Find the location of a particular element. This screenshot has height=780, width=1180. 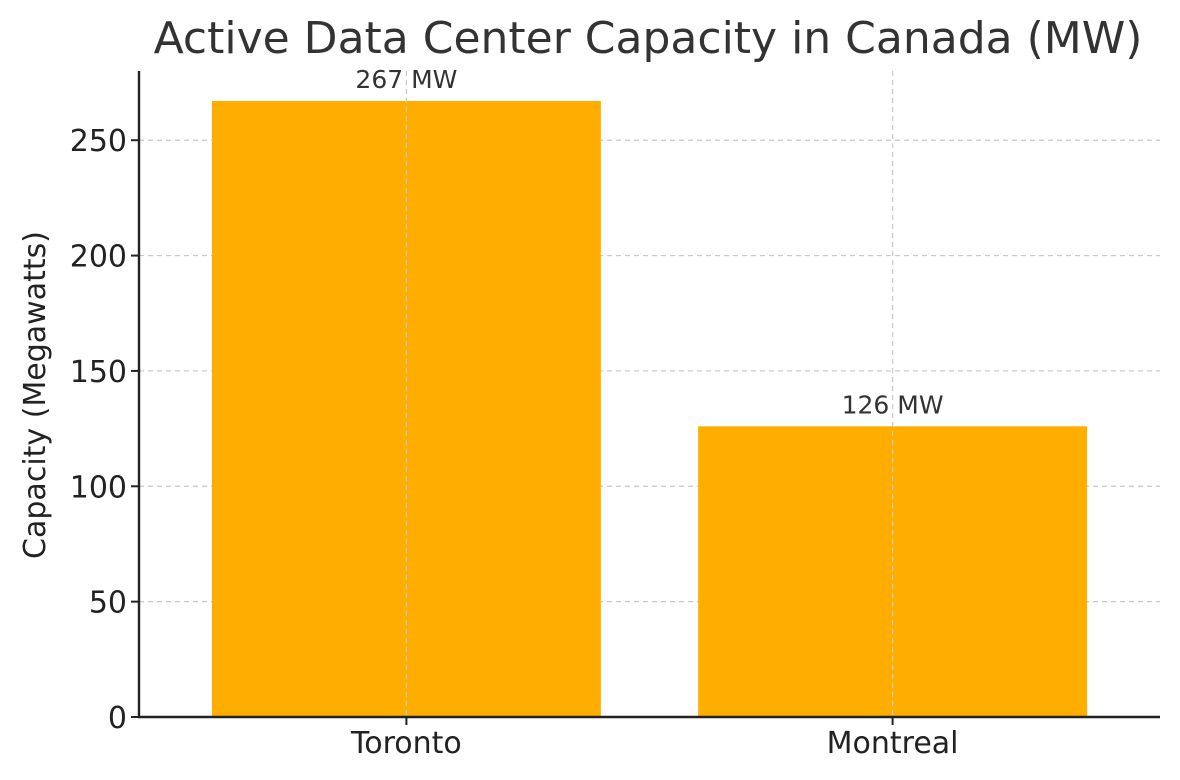

x-tick-label-montreal: Montreal is located at coordinates (893, 743).